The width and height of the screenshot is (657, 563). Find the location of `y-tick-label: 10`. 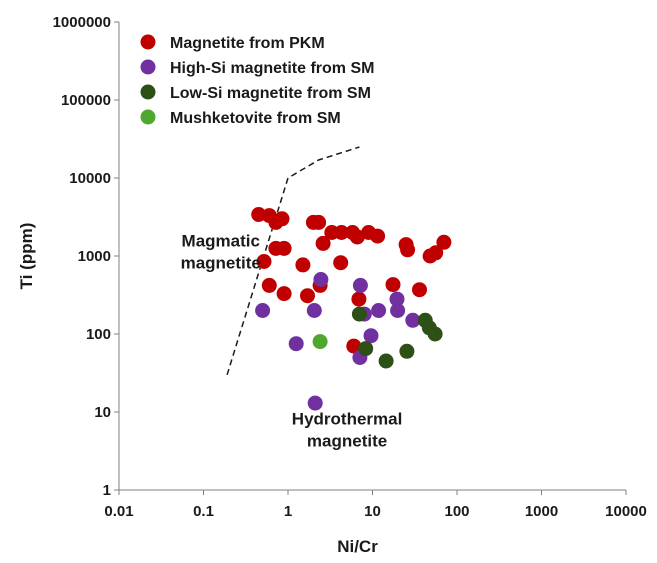

y-tick-label: 10 is located at coordinates (102, 412).